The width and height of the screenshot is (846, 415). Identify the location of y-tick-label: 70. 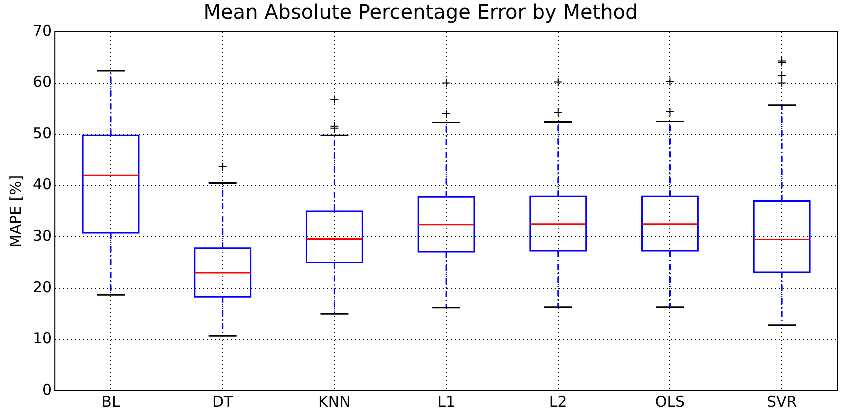
(42, 31).